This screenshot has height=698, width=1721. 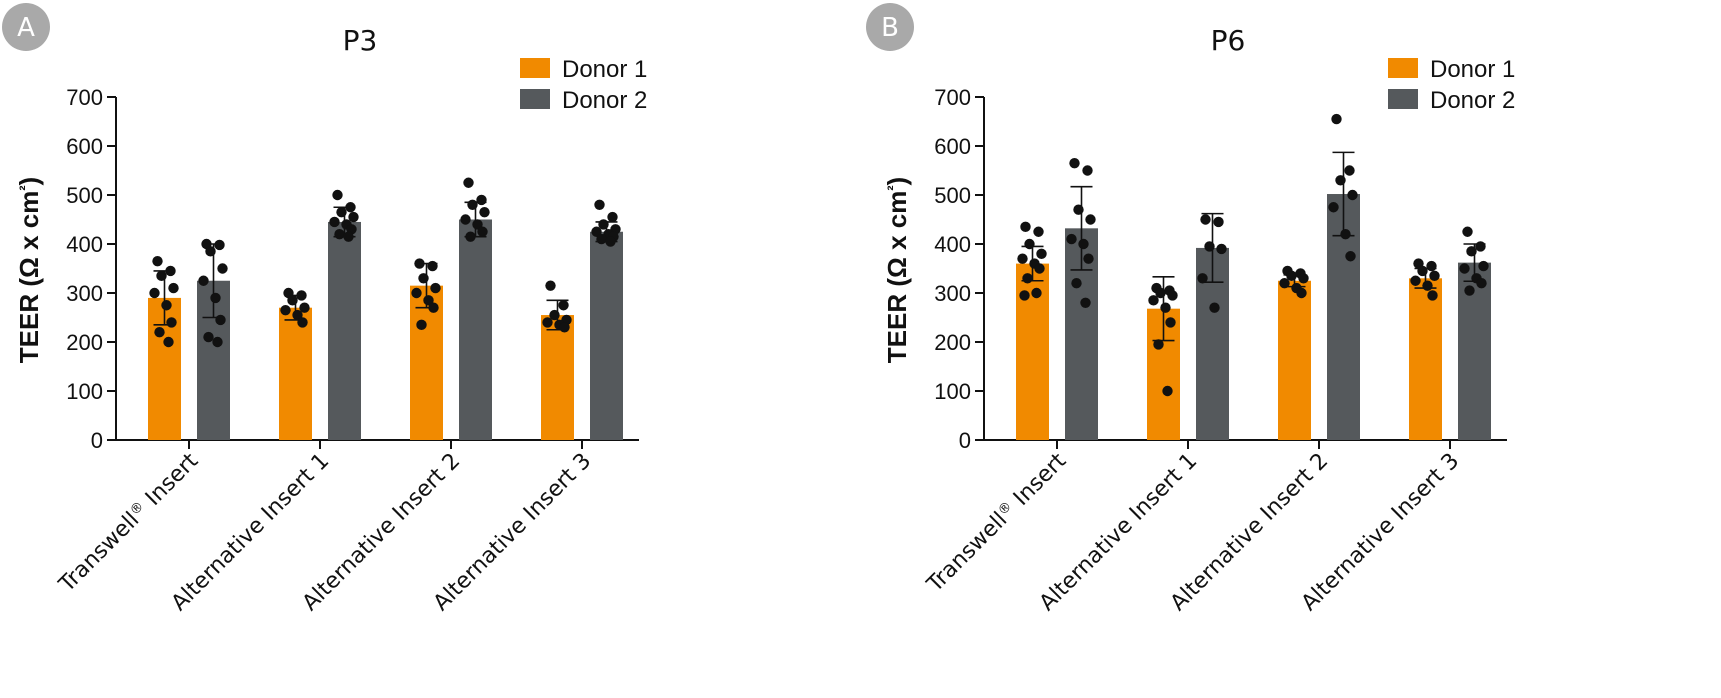 I want to click on panel-badge, so click(x=890, y=27).